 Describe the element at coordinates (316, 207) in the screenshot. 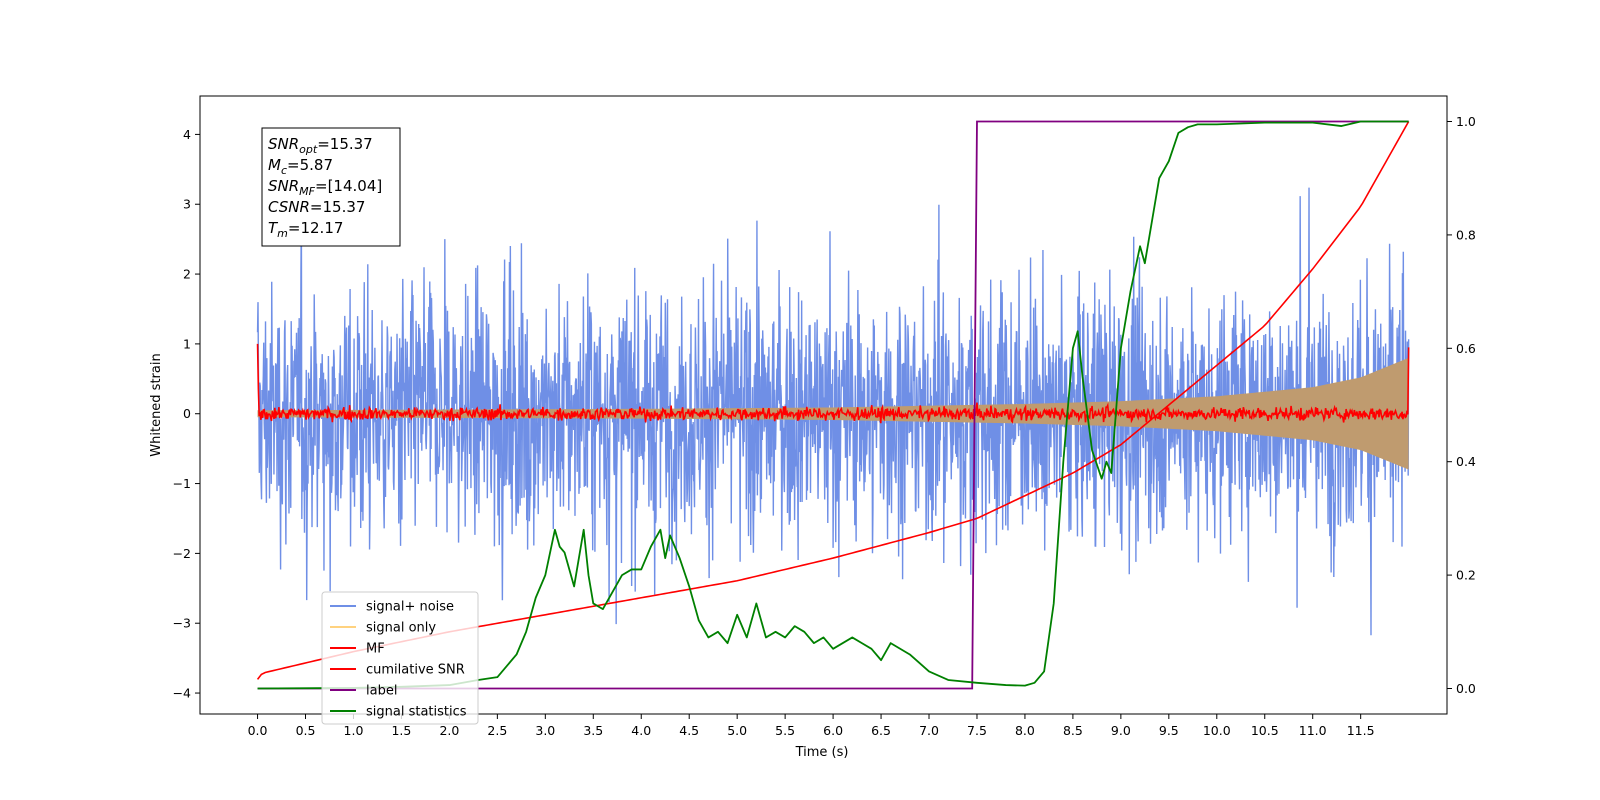

I see `annotation-line: CSNR=15.37` at that location.